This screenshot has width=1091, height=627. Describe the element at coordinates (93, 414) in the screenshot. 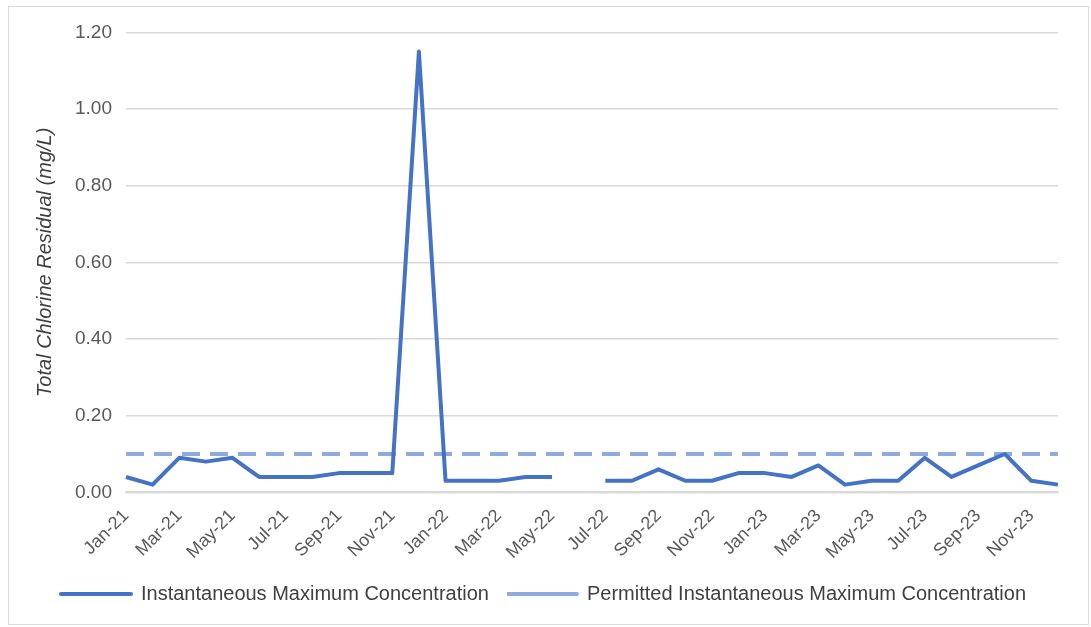

I see `y-tick-label: 0.20` at that location.